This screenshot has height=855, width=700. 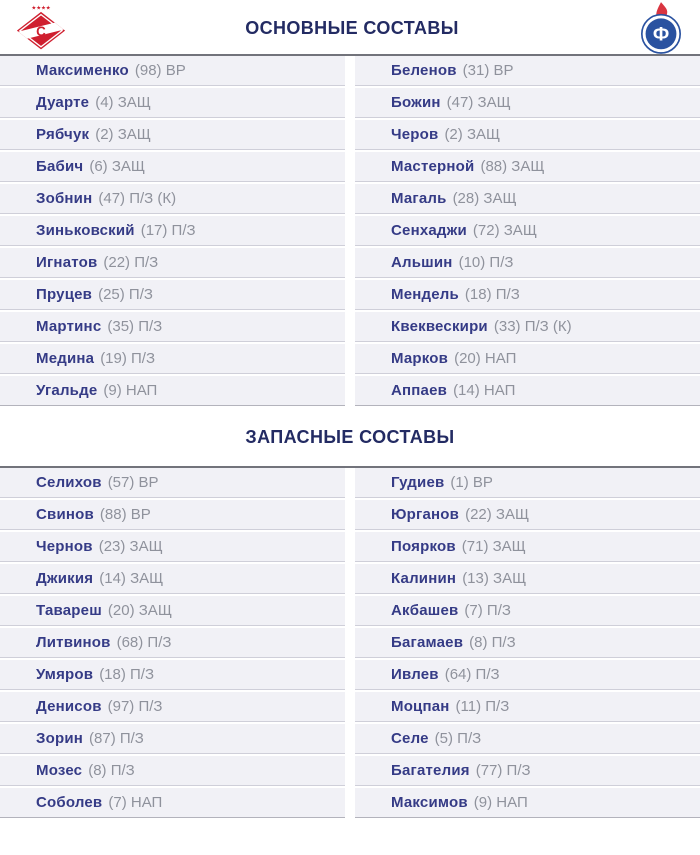 What do you see at coordinates (488, 70) in the screenshot?
I see `player-number-position: (31) ВР` at bounding box center [488, 70].